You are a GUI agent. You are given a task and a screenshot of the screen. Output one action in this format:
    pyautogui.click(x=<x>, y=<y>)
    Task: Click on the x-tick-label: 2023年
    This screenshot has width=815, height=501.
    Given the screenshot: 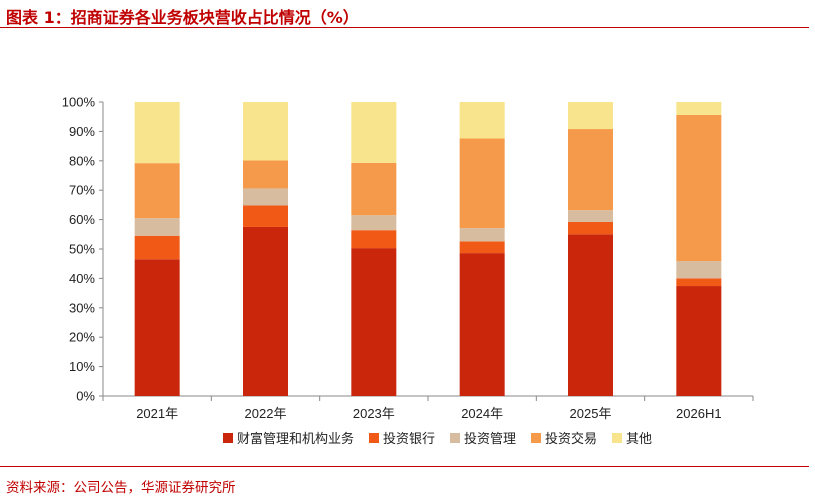 What is the action you would take?
    pyautogui.click(x=374, y=413)
    